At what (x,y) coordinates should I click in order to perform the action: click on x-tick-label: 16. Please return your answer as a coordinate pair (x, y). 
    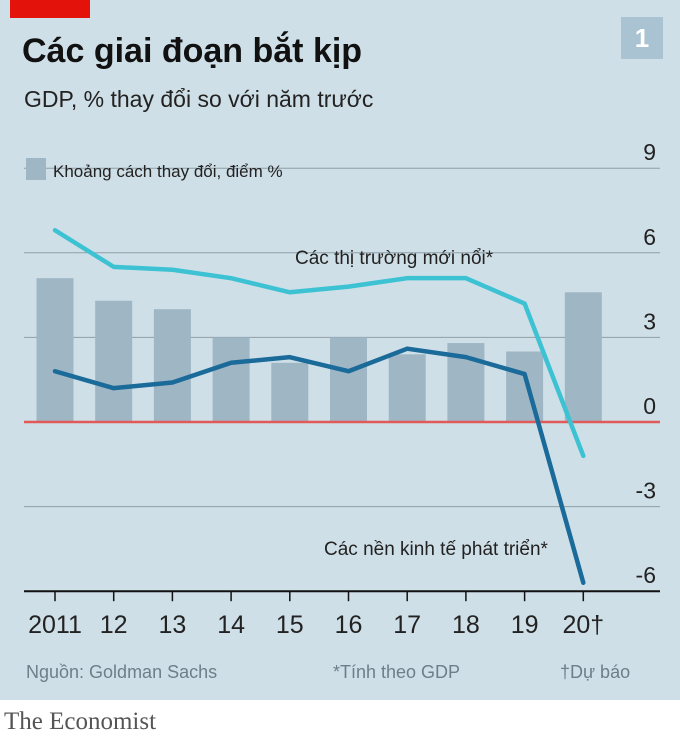
    Looking at the image, I should click on (349, 625).